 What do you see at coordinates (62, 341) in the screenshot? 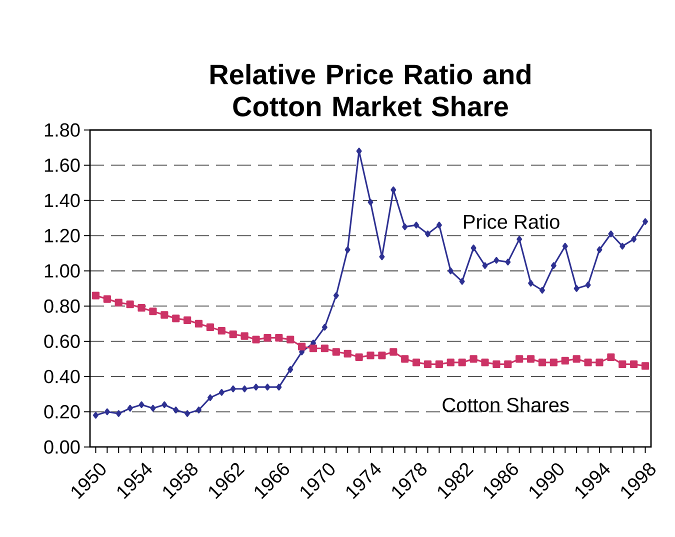
I see `y-tick-label: 0.60` at bounding box center [62, 341].